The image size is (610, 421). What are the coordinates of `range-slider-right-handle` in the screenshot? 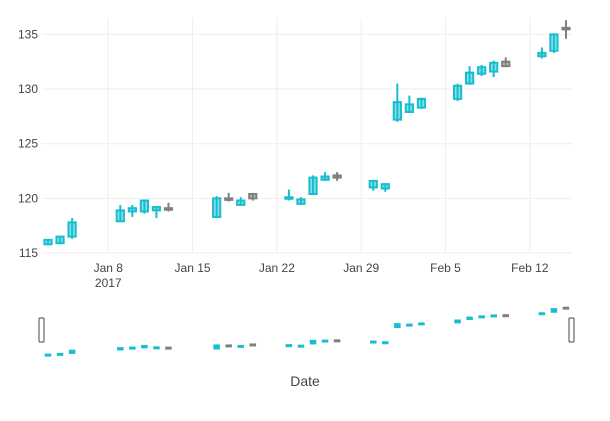 It's located at (571, 330).